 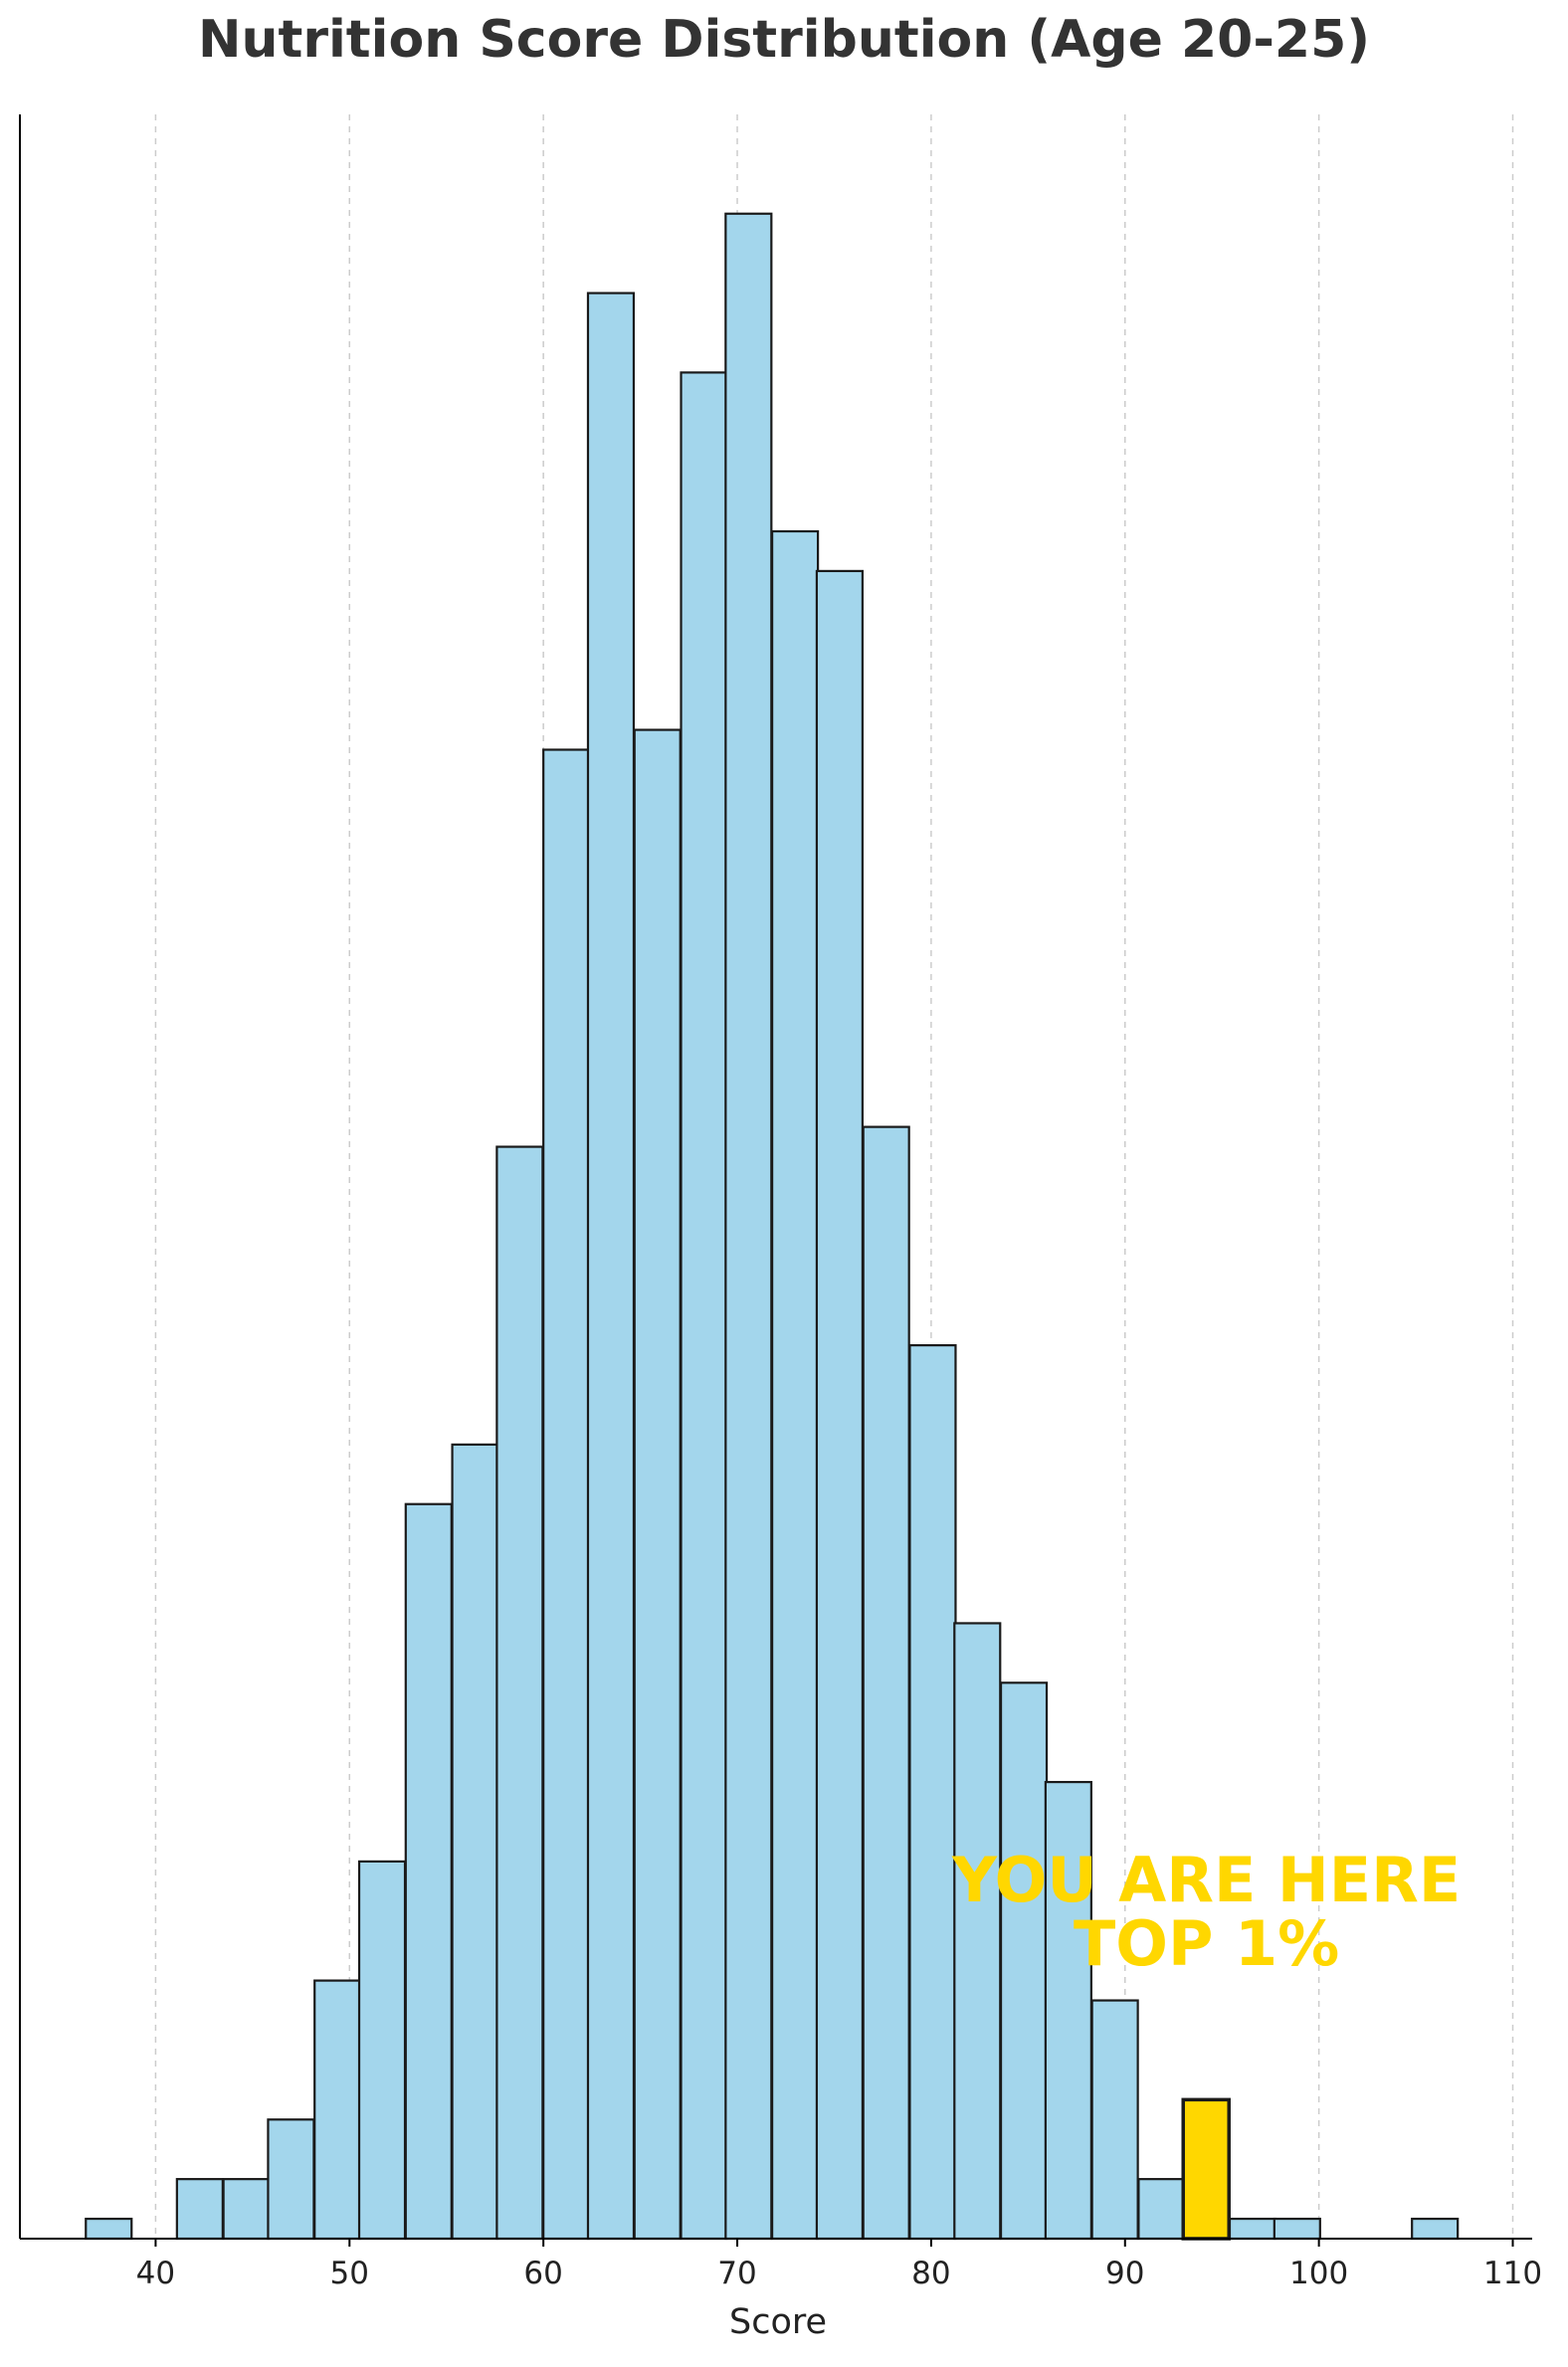 What do you see at coordinates (778, 2322) in the screenshot?
I see `x-axis-label: Score` at bounding box center [778, 2322].